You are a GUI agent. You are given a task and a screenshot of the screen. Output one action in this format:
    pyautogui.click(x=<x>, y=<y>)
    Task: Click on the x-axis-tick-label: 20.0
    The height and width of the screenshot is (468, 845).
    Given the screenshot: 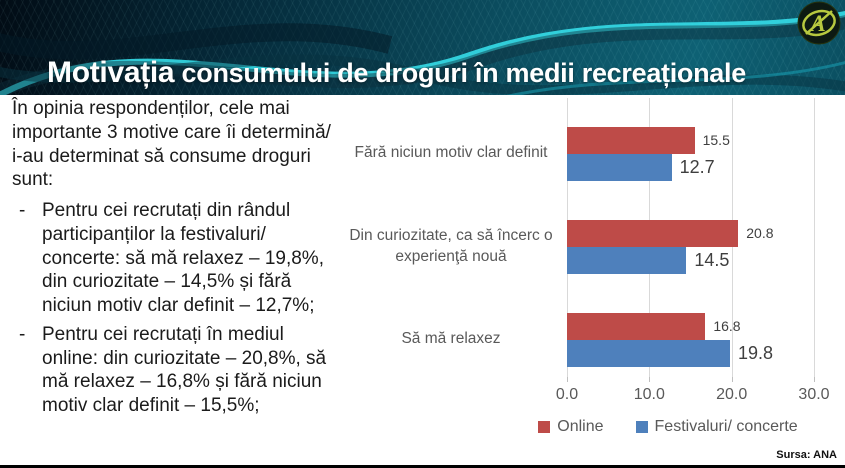 What is the action you would take?
    pyautogui.click(x=732, y=394)
    